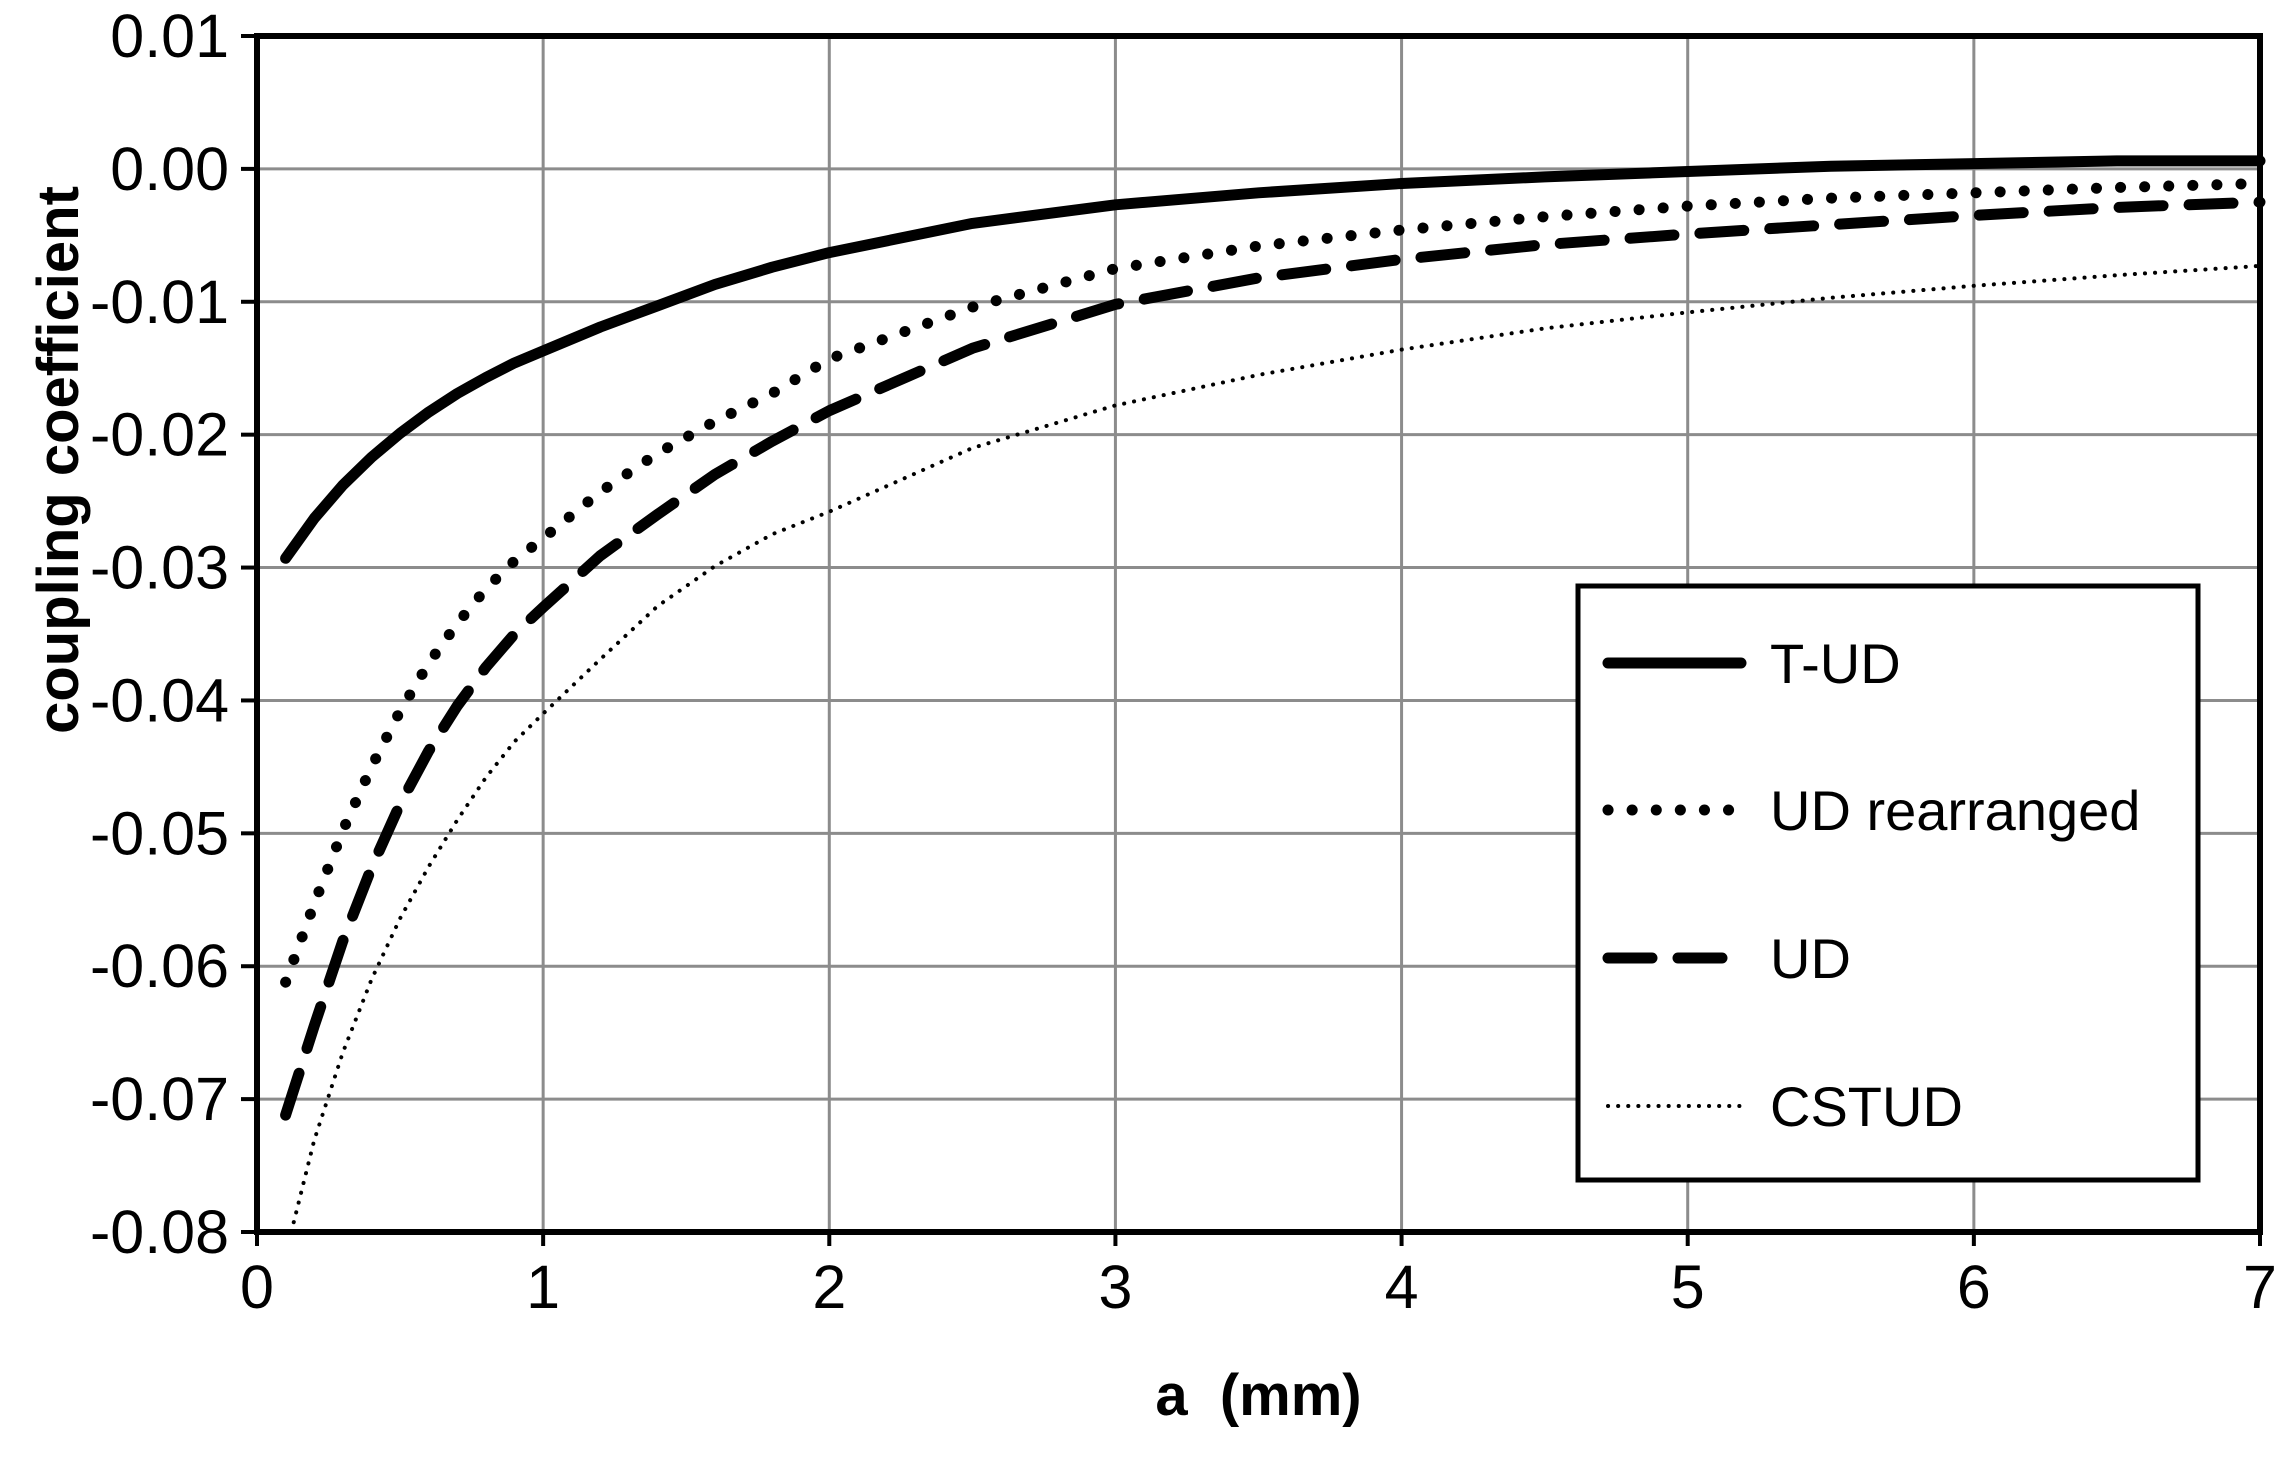  What do you see at coordinates (58, 460) in the screenshot?
I see `y-axis-title: coupling coefficient` at bounding box center [58, 460].